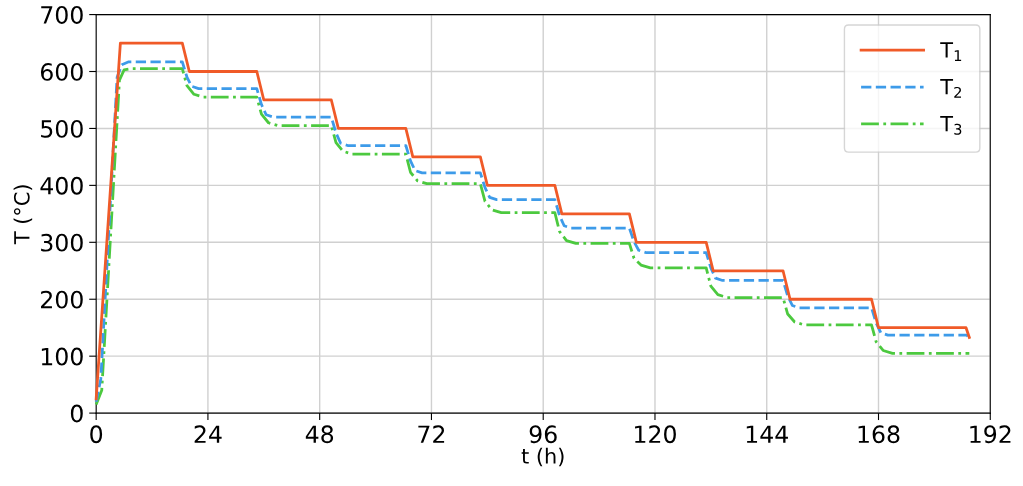 The width and height of the screenshot is (1023, 486). Describe the element at coordinates (62, 356) in the screenshot. I see `y-tick-label: 100` at that location.